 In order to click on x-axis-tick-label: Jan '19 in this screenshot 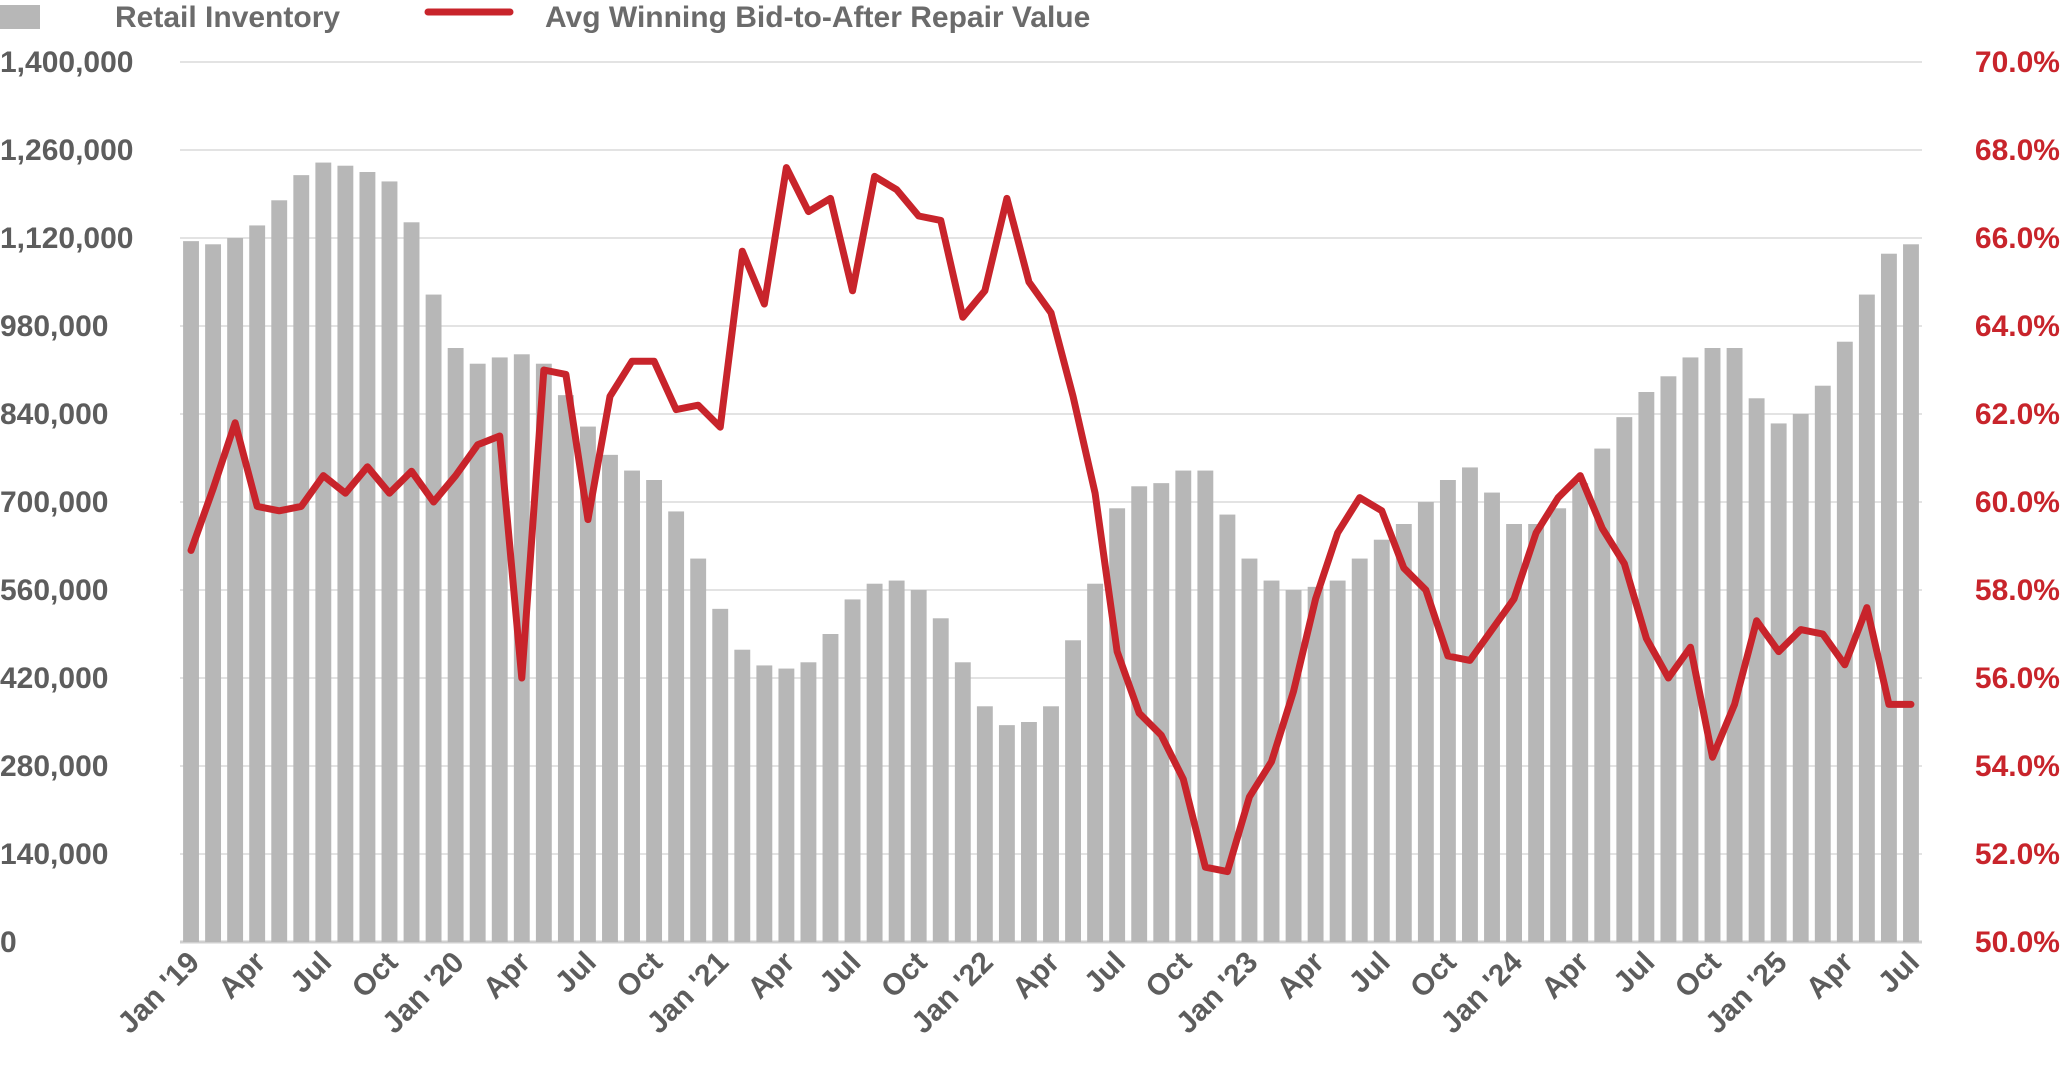, I will do `click(159, 993)`.